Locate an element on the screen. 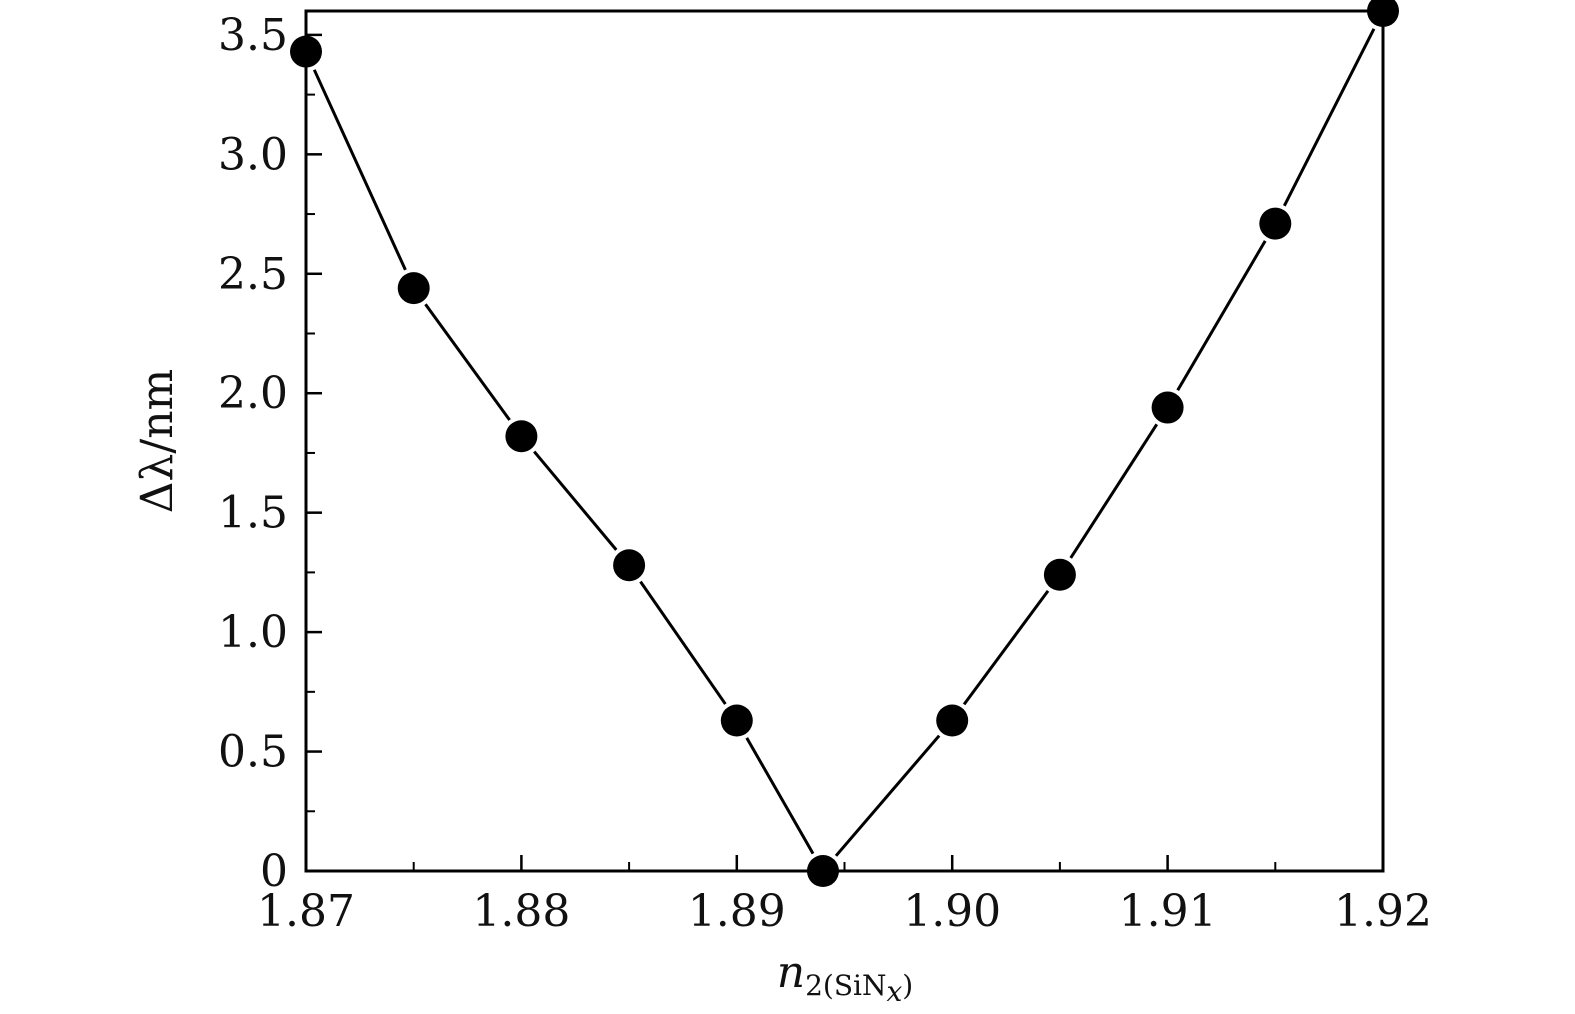  y-tick-label: 1.0 is located at coordinates (253, 632).